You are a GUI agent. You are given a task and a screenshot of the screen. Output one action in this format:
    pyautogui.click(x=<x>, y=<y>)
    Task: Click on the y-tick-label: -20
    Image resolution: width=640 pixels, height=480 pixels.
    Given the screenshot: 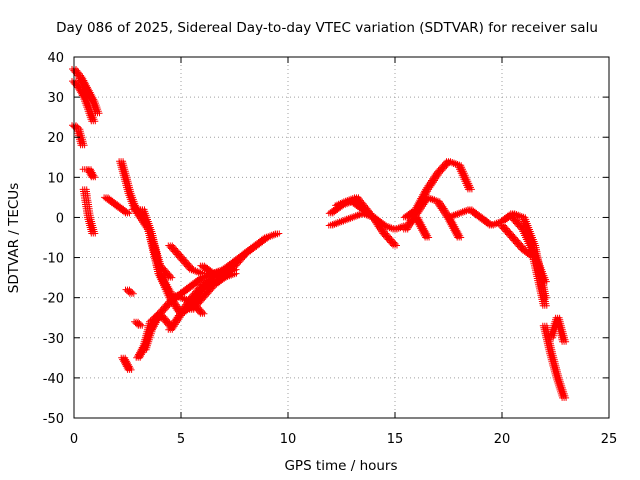 What is the action you would take?
    pyautogui.click(x=53, y=299)
    